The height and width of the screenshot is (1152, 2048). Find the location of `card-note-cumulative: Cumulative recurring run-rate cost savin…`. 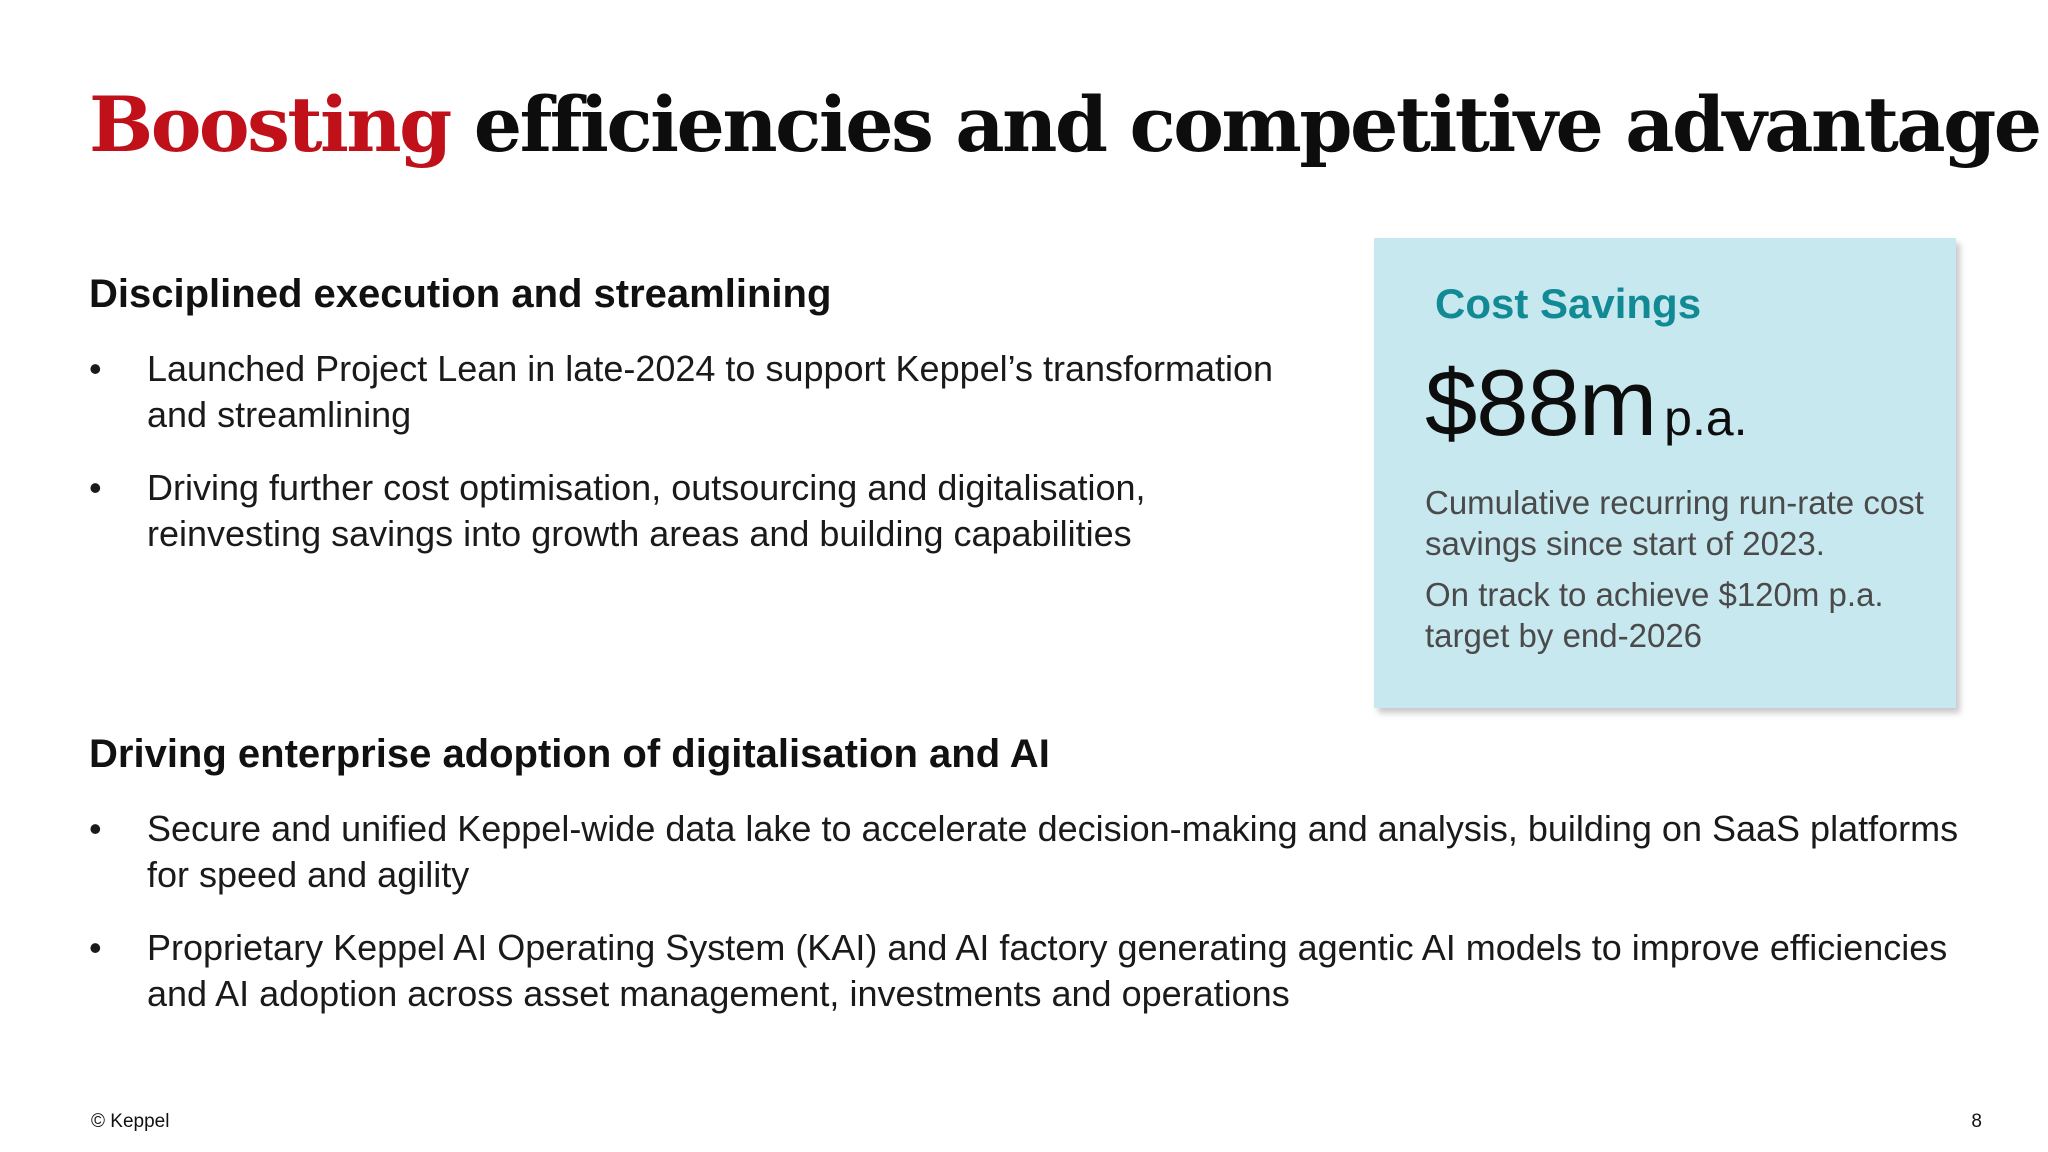

card-note-cumulative: Cumulative recurring run-rate cost savin… is located at coordinates (1674, 523).